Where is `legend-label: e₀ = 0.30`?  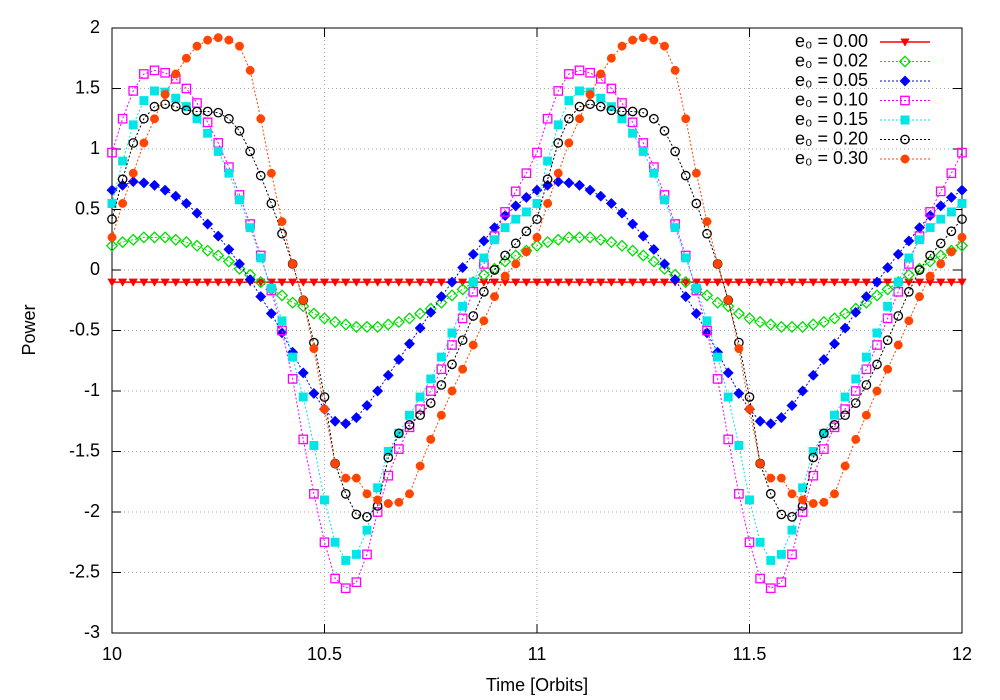 legend-label: e₀ = 0.30 is located at coordinates (831, 158).